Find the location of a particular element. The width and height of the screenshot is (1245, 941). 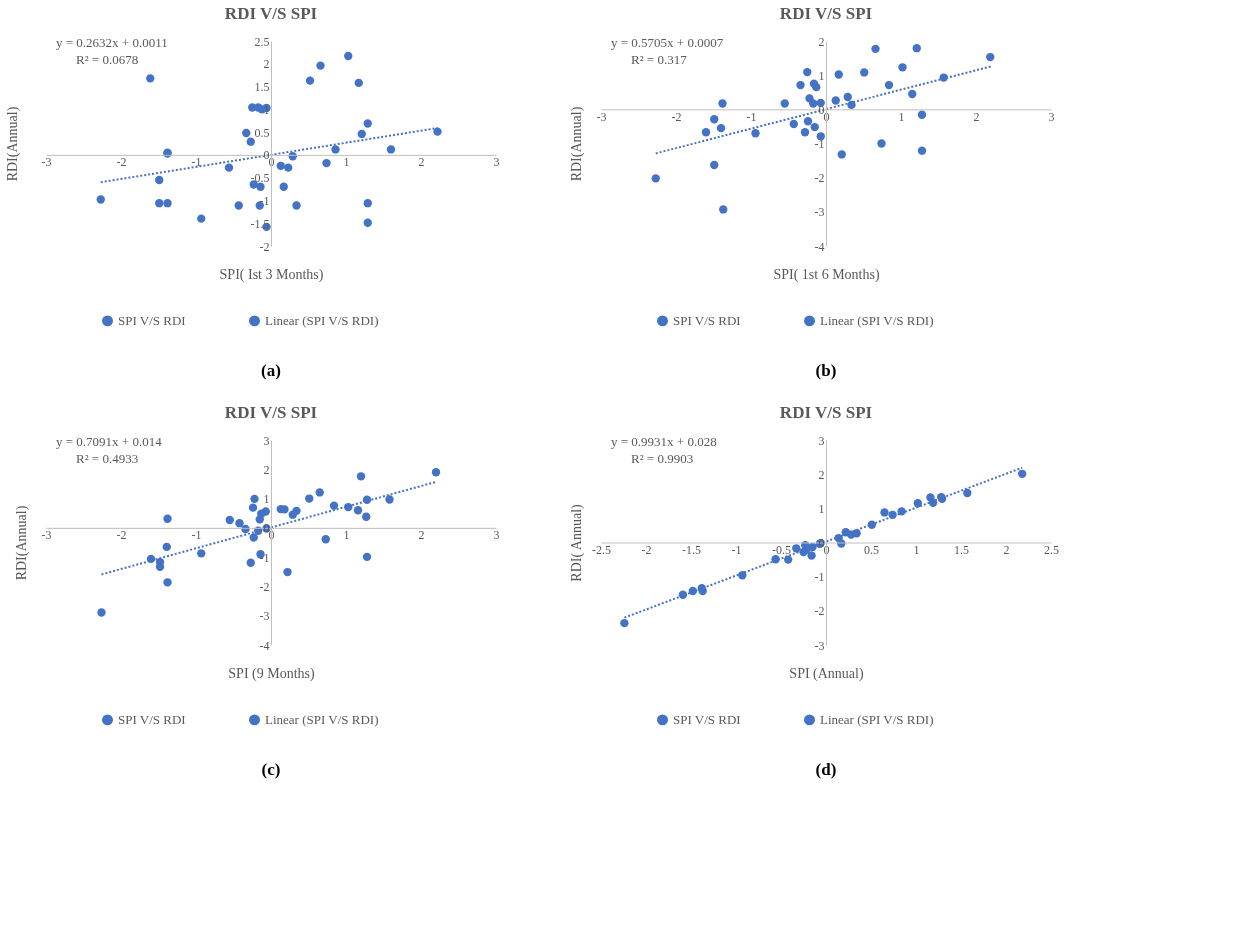

annotation: R² = 0.9903 is located at coordinates (662, 458).